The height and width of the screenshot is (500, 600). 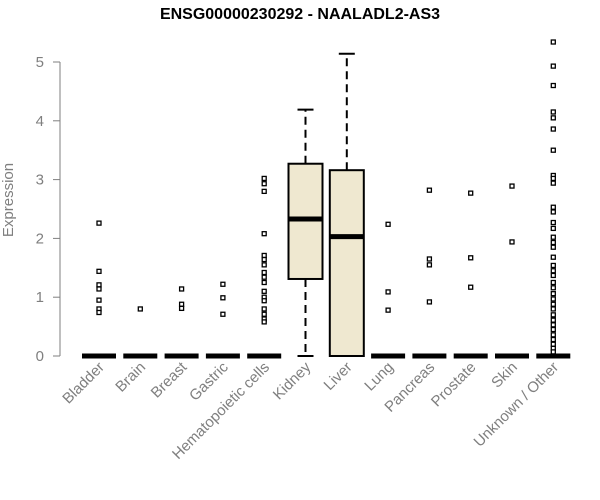 What do you see at coordinates (40, 62) in the screenshot?
I see `y-tick-label: 5` at bounding box center [40, 62].